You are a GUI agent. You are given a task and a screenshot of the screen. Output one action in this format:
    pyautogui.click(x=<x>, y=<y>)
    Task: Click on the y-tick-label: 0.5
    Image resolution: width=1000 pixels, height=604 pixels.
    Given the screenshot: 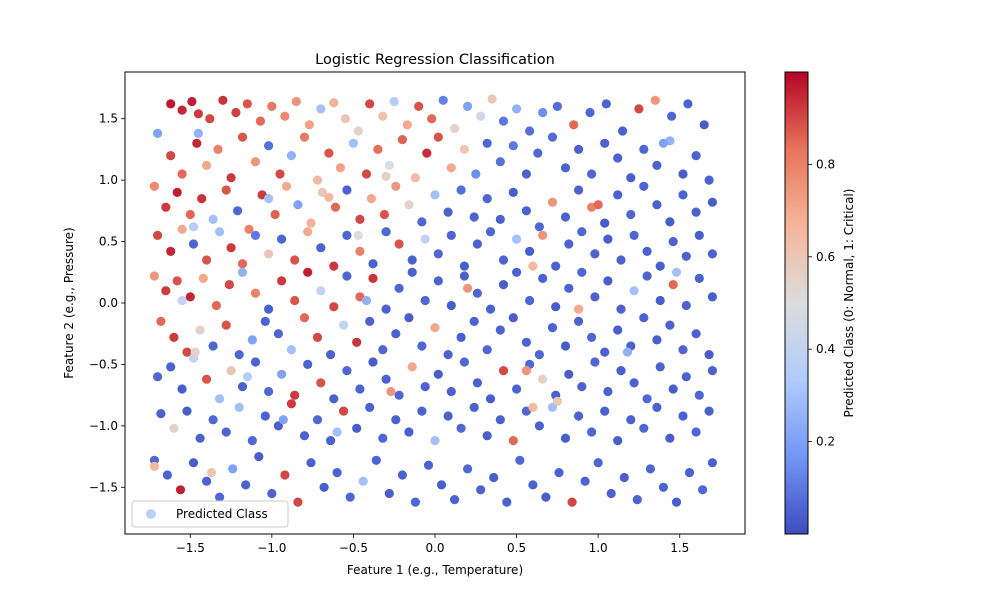 What is the action you would take?
    pyautogui.click(x=108, y=242)
    